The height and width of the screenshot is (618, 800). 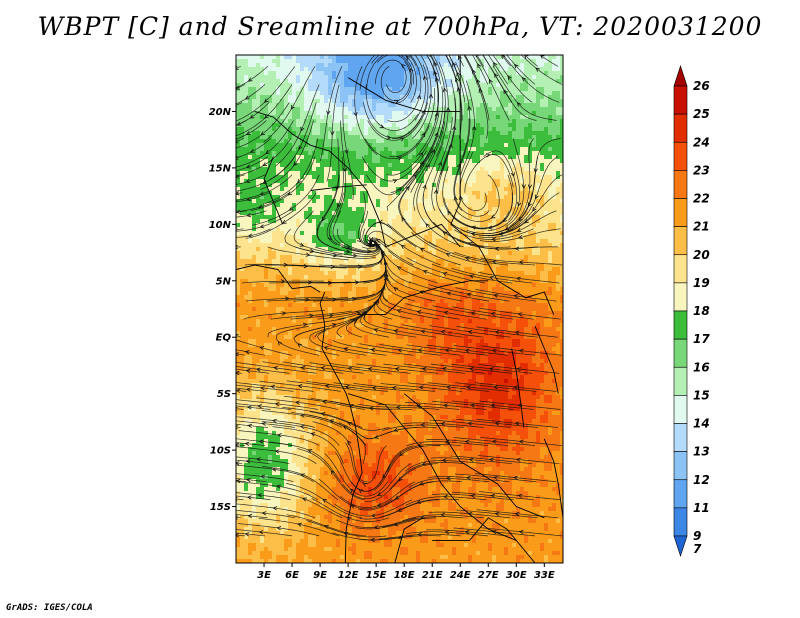 I want to click on lat-tick-label: 15N, so click(x=220, y=168).